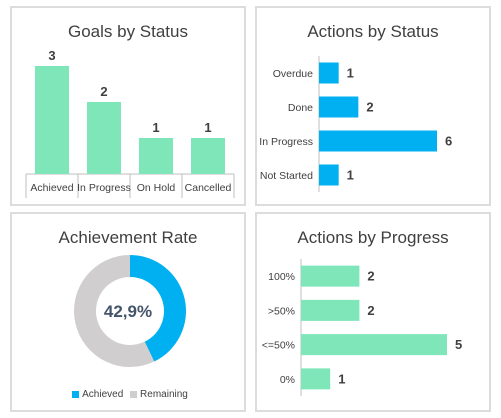 The image size is (501, 418). Describe the element at coordinates (278, 346) in the screenshot. I see `category-label: <=50%` at that location.